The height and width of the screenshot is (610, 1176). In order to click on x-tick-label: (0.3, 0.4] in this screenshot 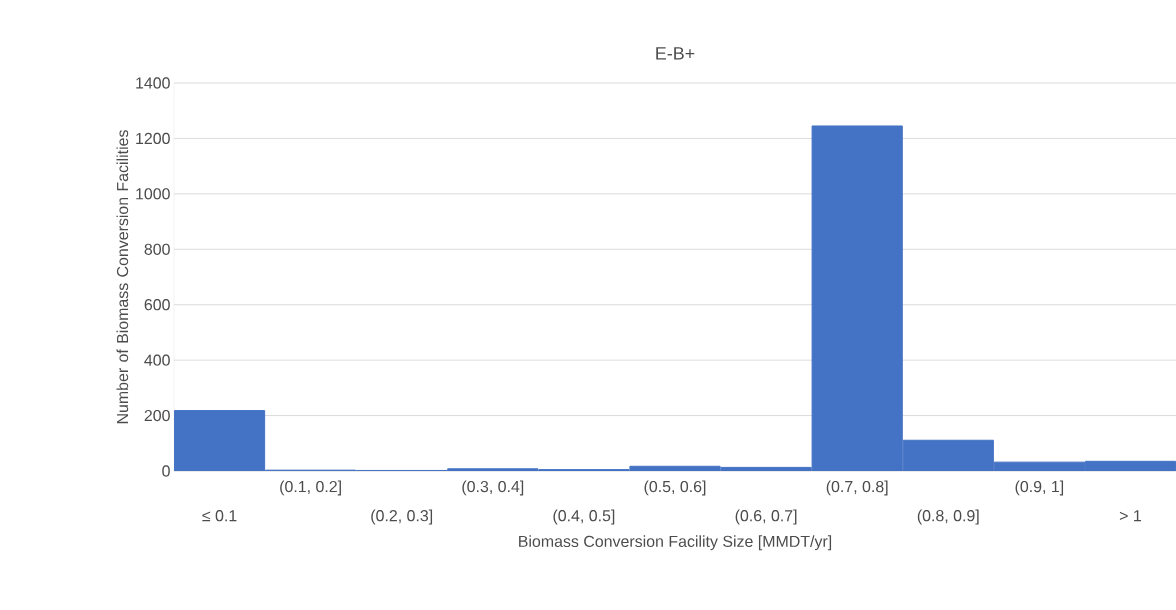, I will do `click(493, 488)`.